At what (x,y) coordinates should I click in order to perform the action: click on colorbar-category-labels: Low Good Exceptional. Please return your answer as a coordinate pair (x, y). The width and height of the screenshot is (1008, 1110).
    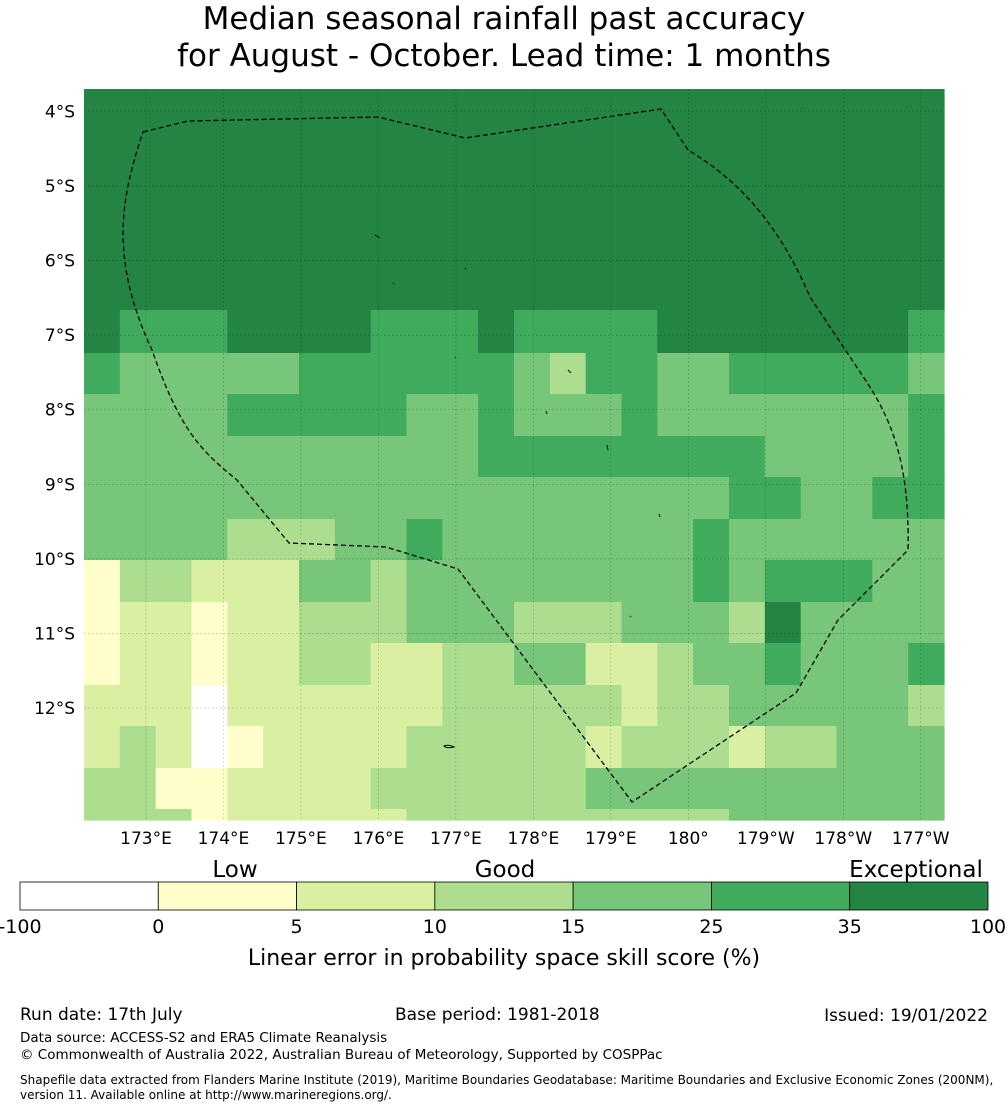
    Looking at the image, I should click on (597, 870).